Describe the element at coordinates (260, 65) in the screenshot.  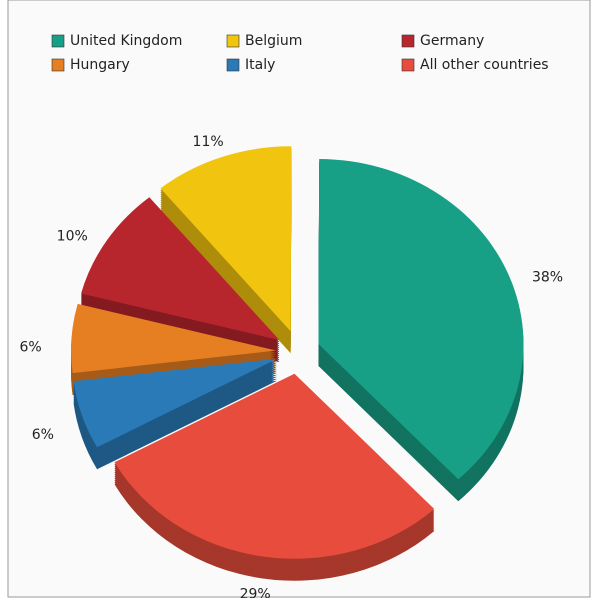
I see `legend-label: Italy` at that location.